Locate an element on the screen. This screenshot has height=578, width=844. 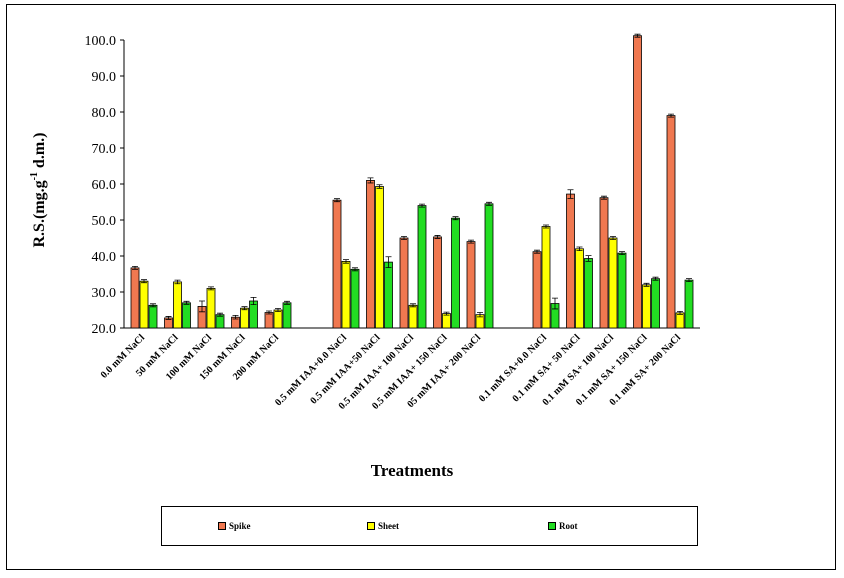
y-tick-label: 70.0 is located at coordinates (104, 149).